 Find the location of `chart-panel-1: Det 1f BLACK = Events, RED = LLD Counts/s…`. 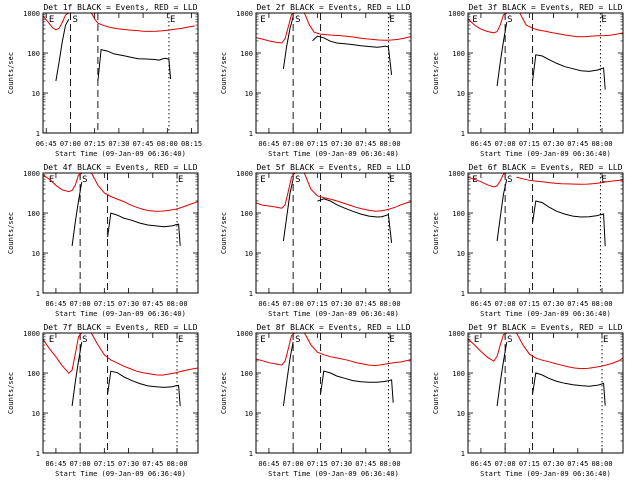

chart-panel-1: Det 1f BLACK = Events, RED = LLD Counts/s… is located at coordinates (104, 80).